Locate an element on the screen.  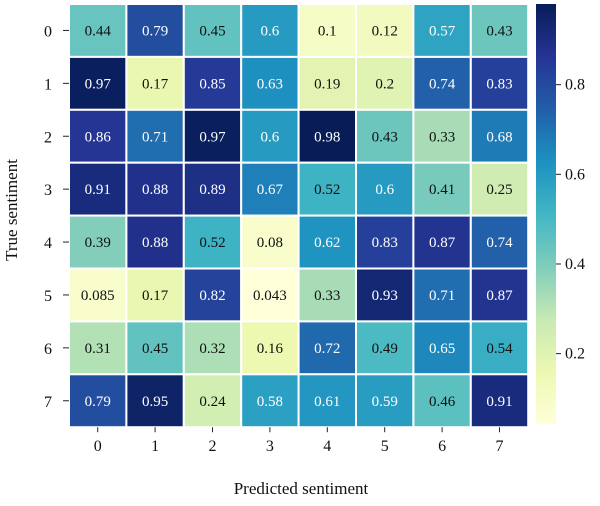
y-tick-label: 4 is located at coordinates (48, 243).